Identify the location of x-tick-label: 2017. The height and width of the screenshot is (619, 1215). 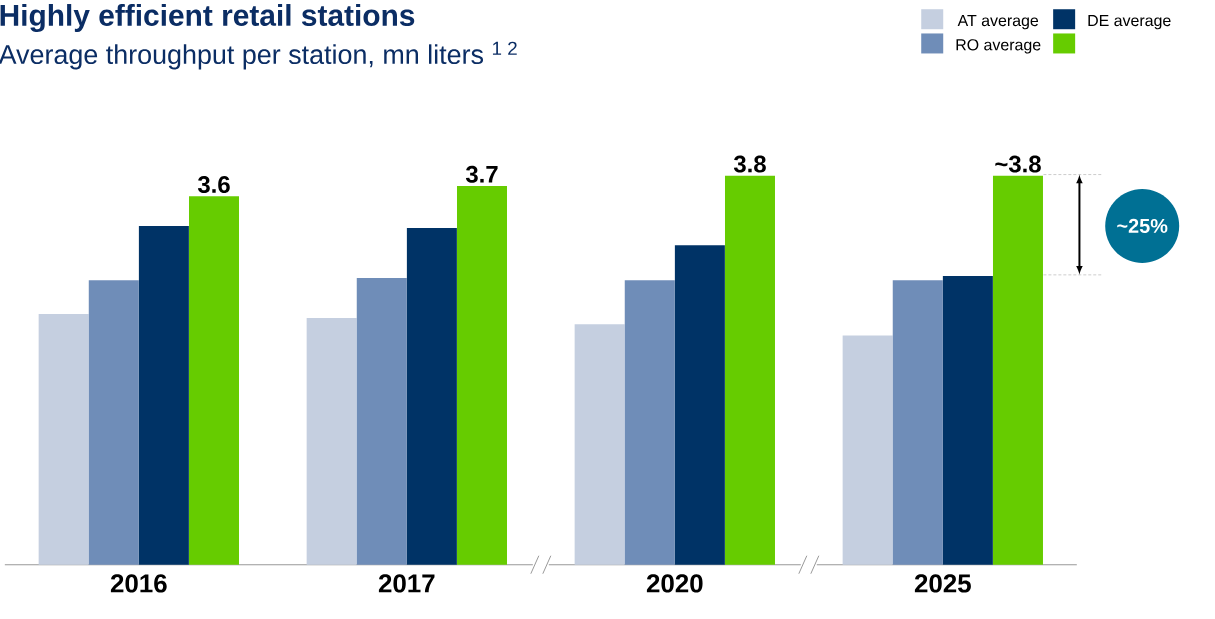
(406, 583).